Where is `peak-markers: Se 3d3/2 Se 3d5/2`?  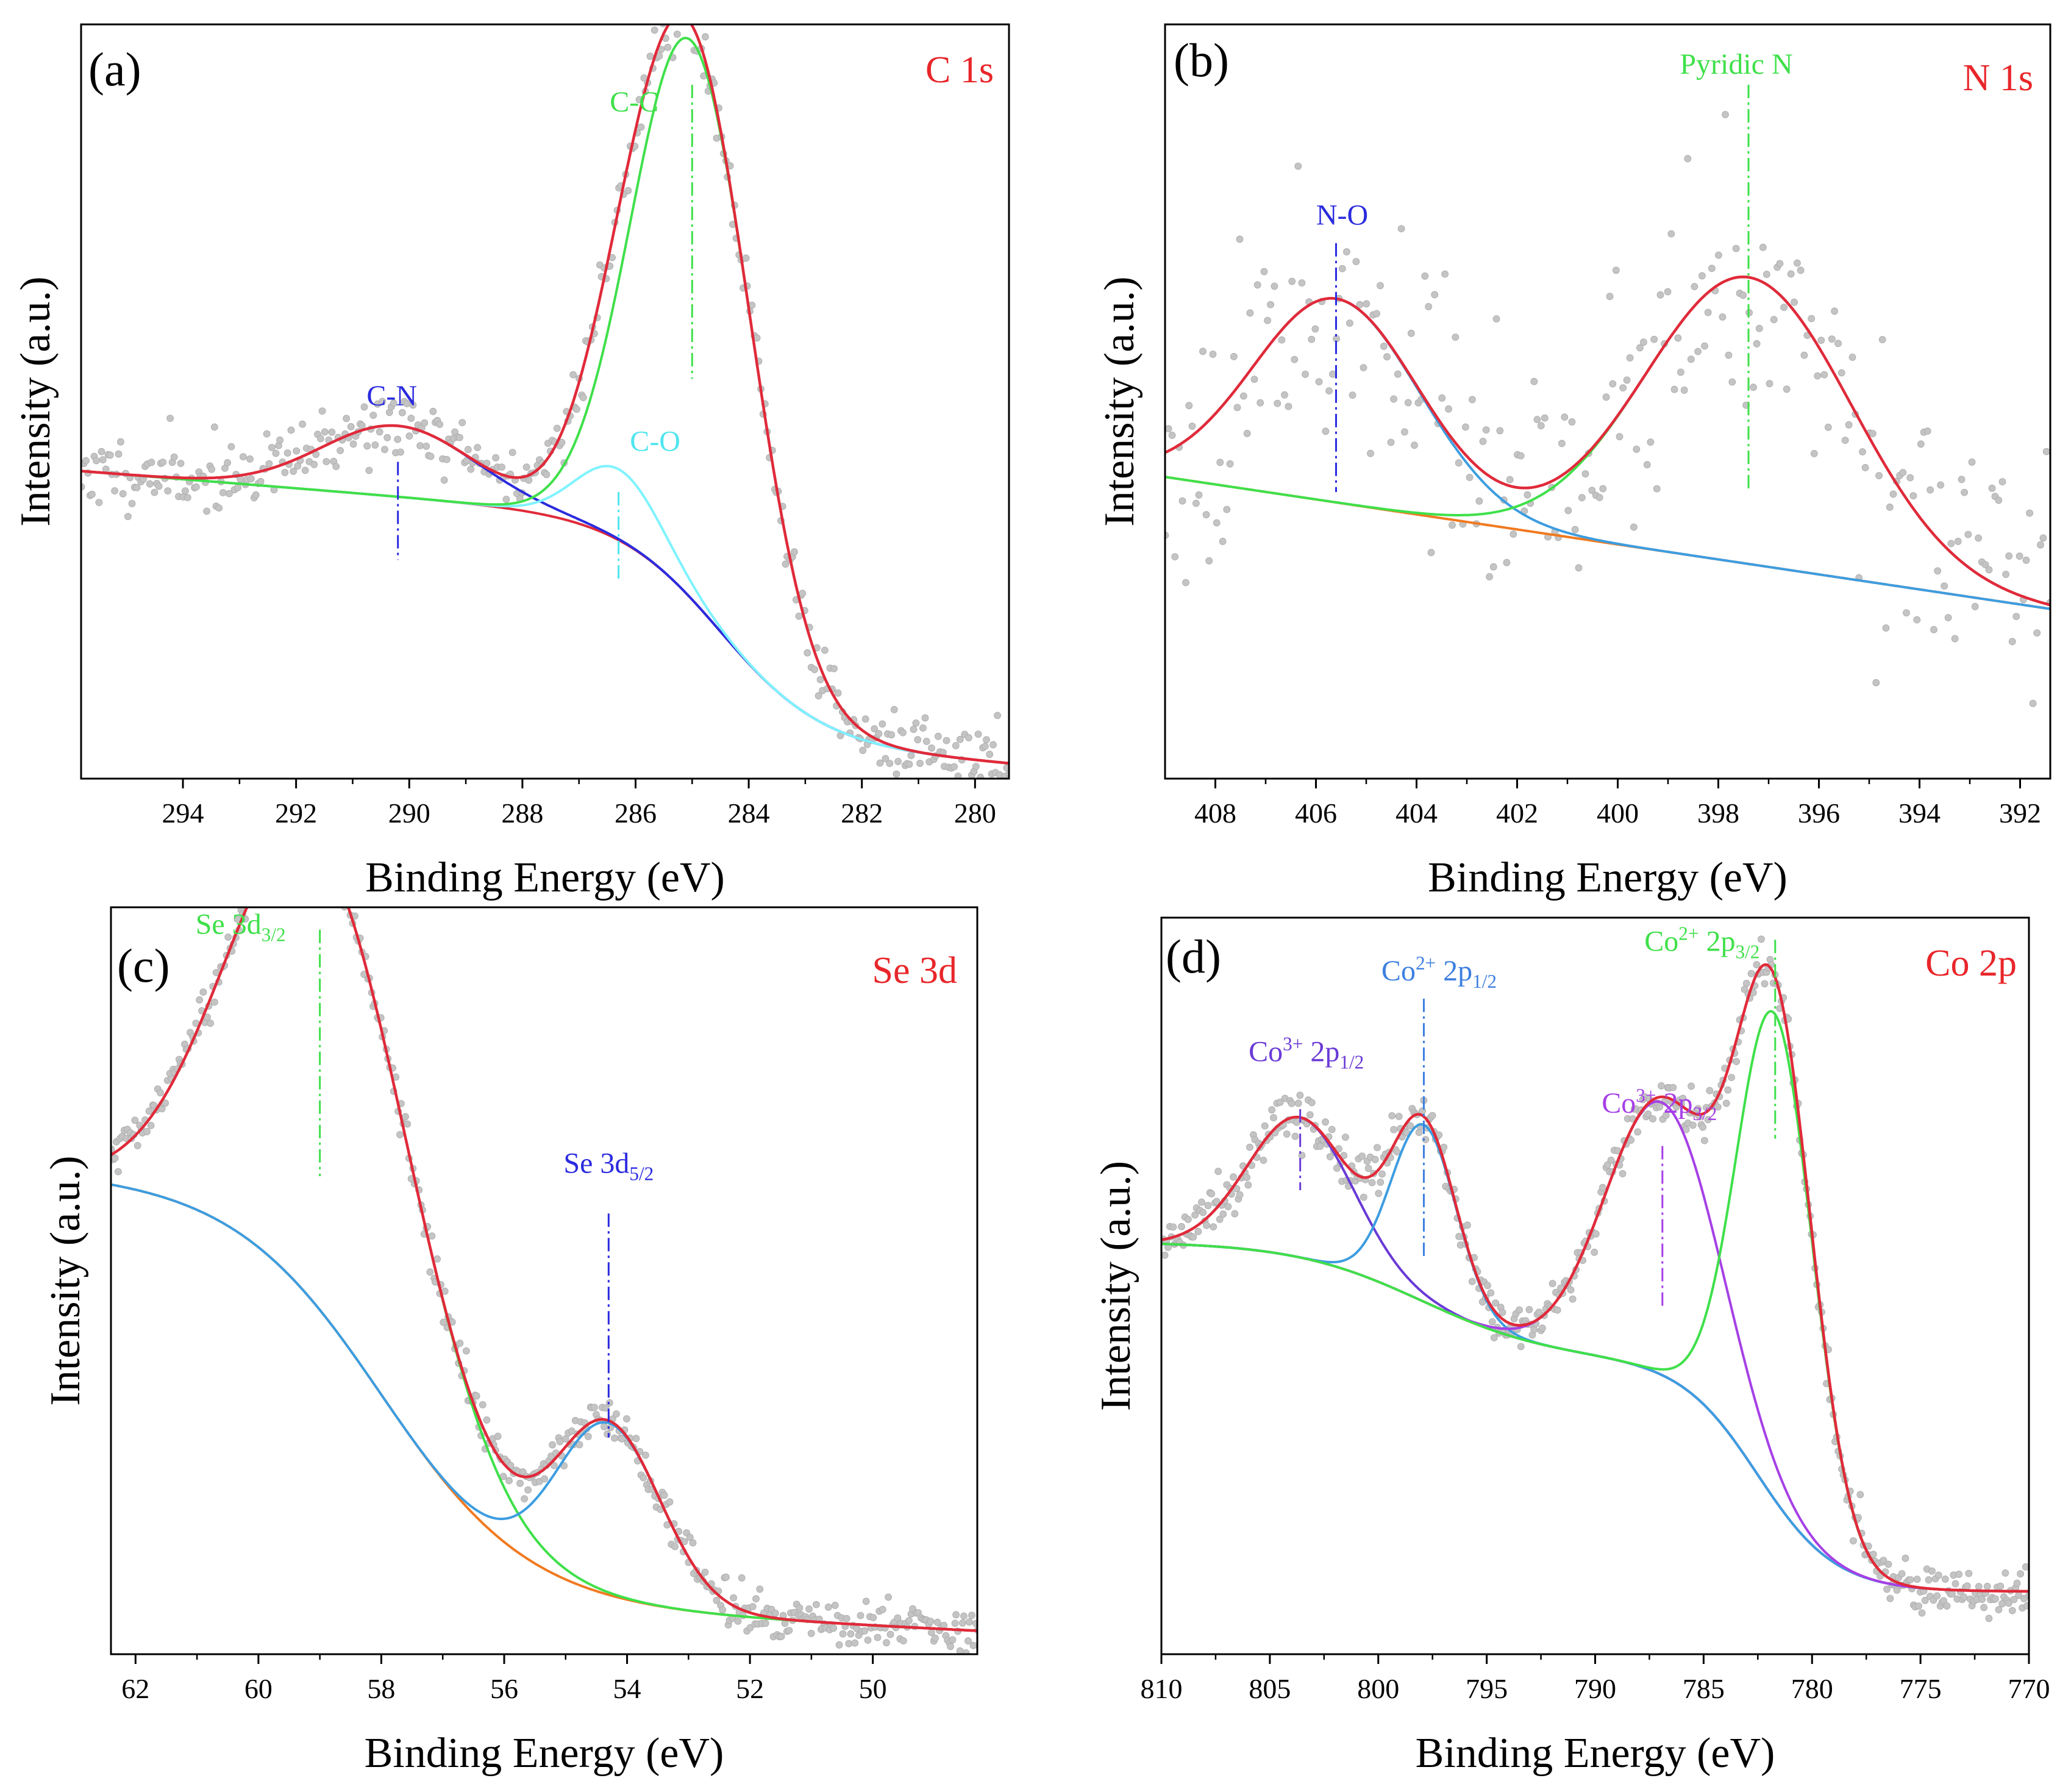
peak-markers: Se 3d3/2 Se 3d5/2 is located at coordinates (425, 1173).